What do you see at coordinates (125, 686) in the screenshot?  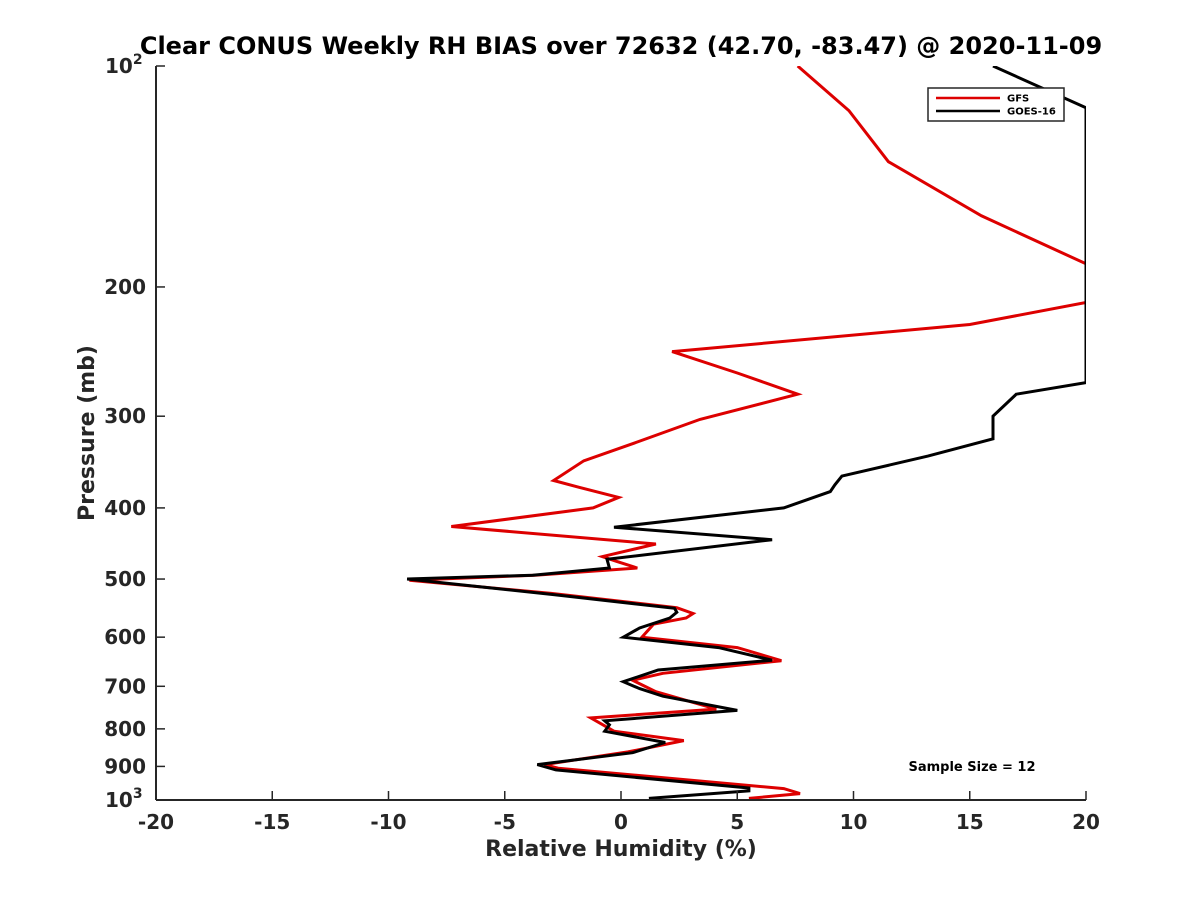 I see `y-tick-label: 700` at bounding box center [125, 686].